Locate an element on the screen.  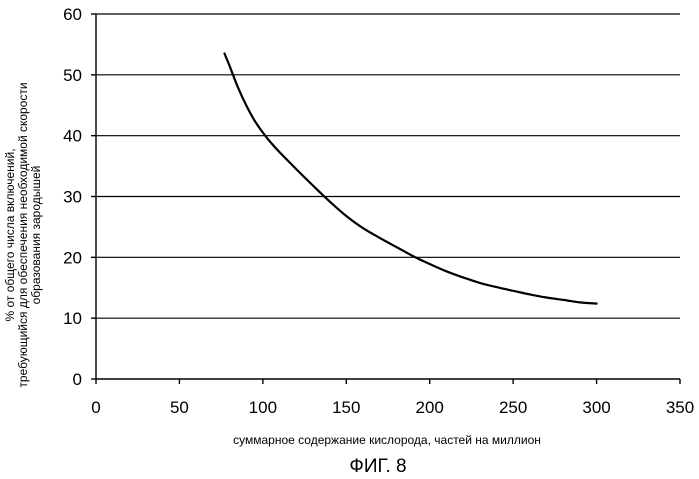
y-tick-label: 0 is located at coordinates (77, 379).